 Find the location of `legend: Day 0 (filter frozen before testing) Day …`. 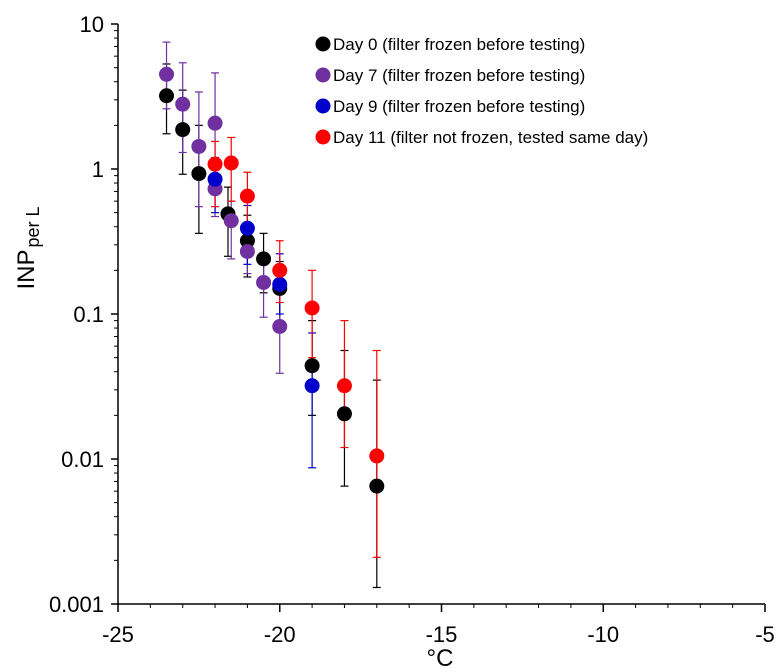

legend: Day 0 (filter frozen before testing) Day … is located at coordinates (481, 91).